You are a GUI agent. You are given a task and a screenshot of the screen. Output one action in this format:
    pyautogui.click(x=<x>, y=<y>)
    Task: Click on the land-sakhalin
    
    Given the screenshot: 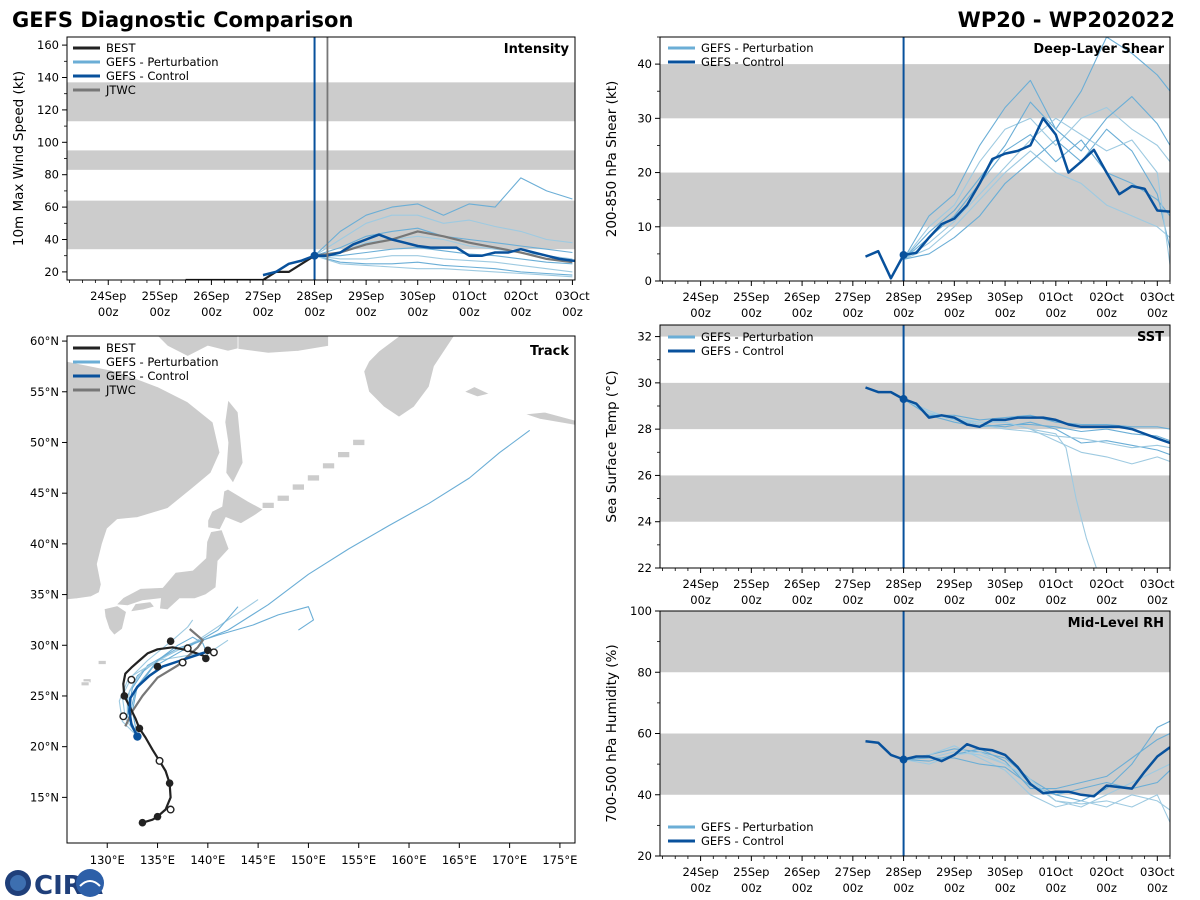 What is the action you would take?
    pyautogui.click(x=234, y=441)
    